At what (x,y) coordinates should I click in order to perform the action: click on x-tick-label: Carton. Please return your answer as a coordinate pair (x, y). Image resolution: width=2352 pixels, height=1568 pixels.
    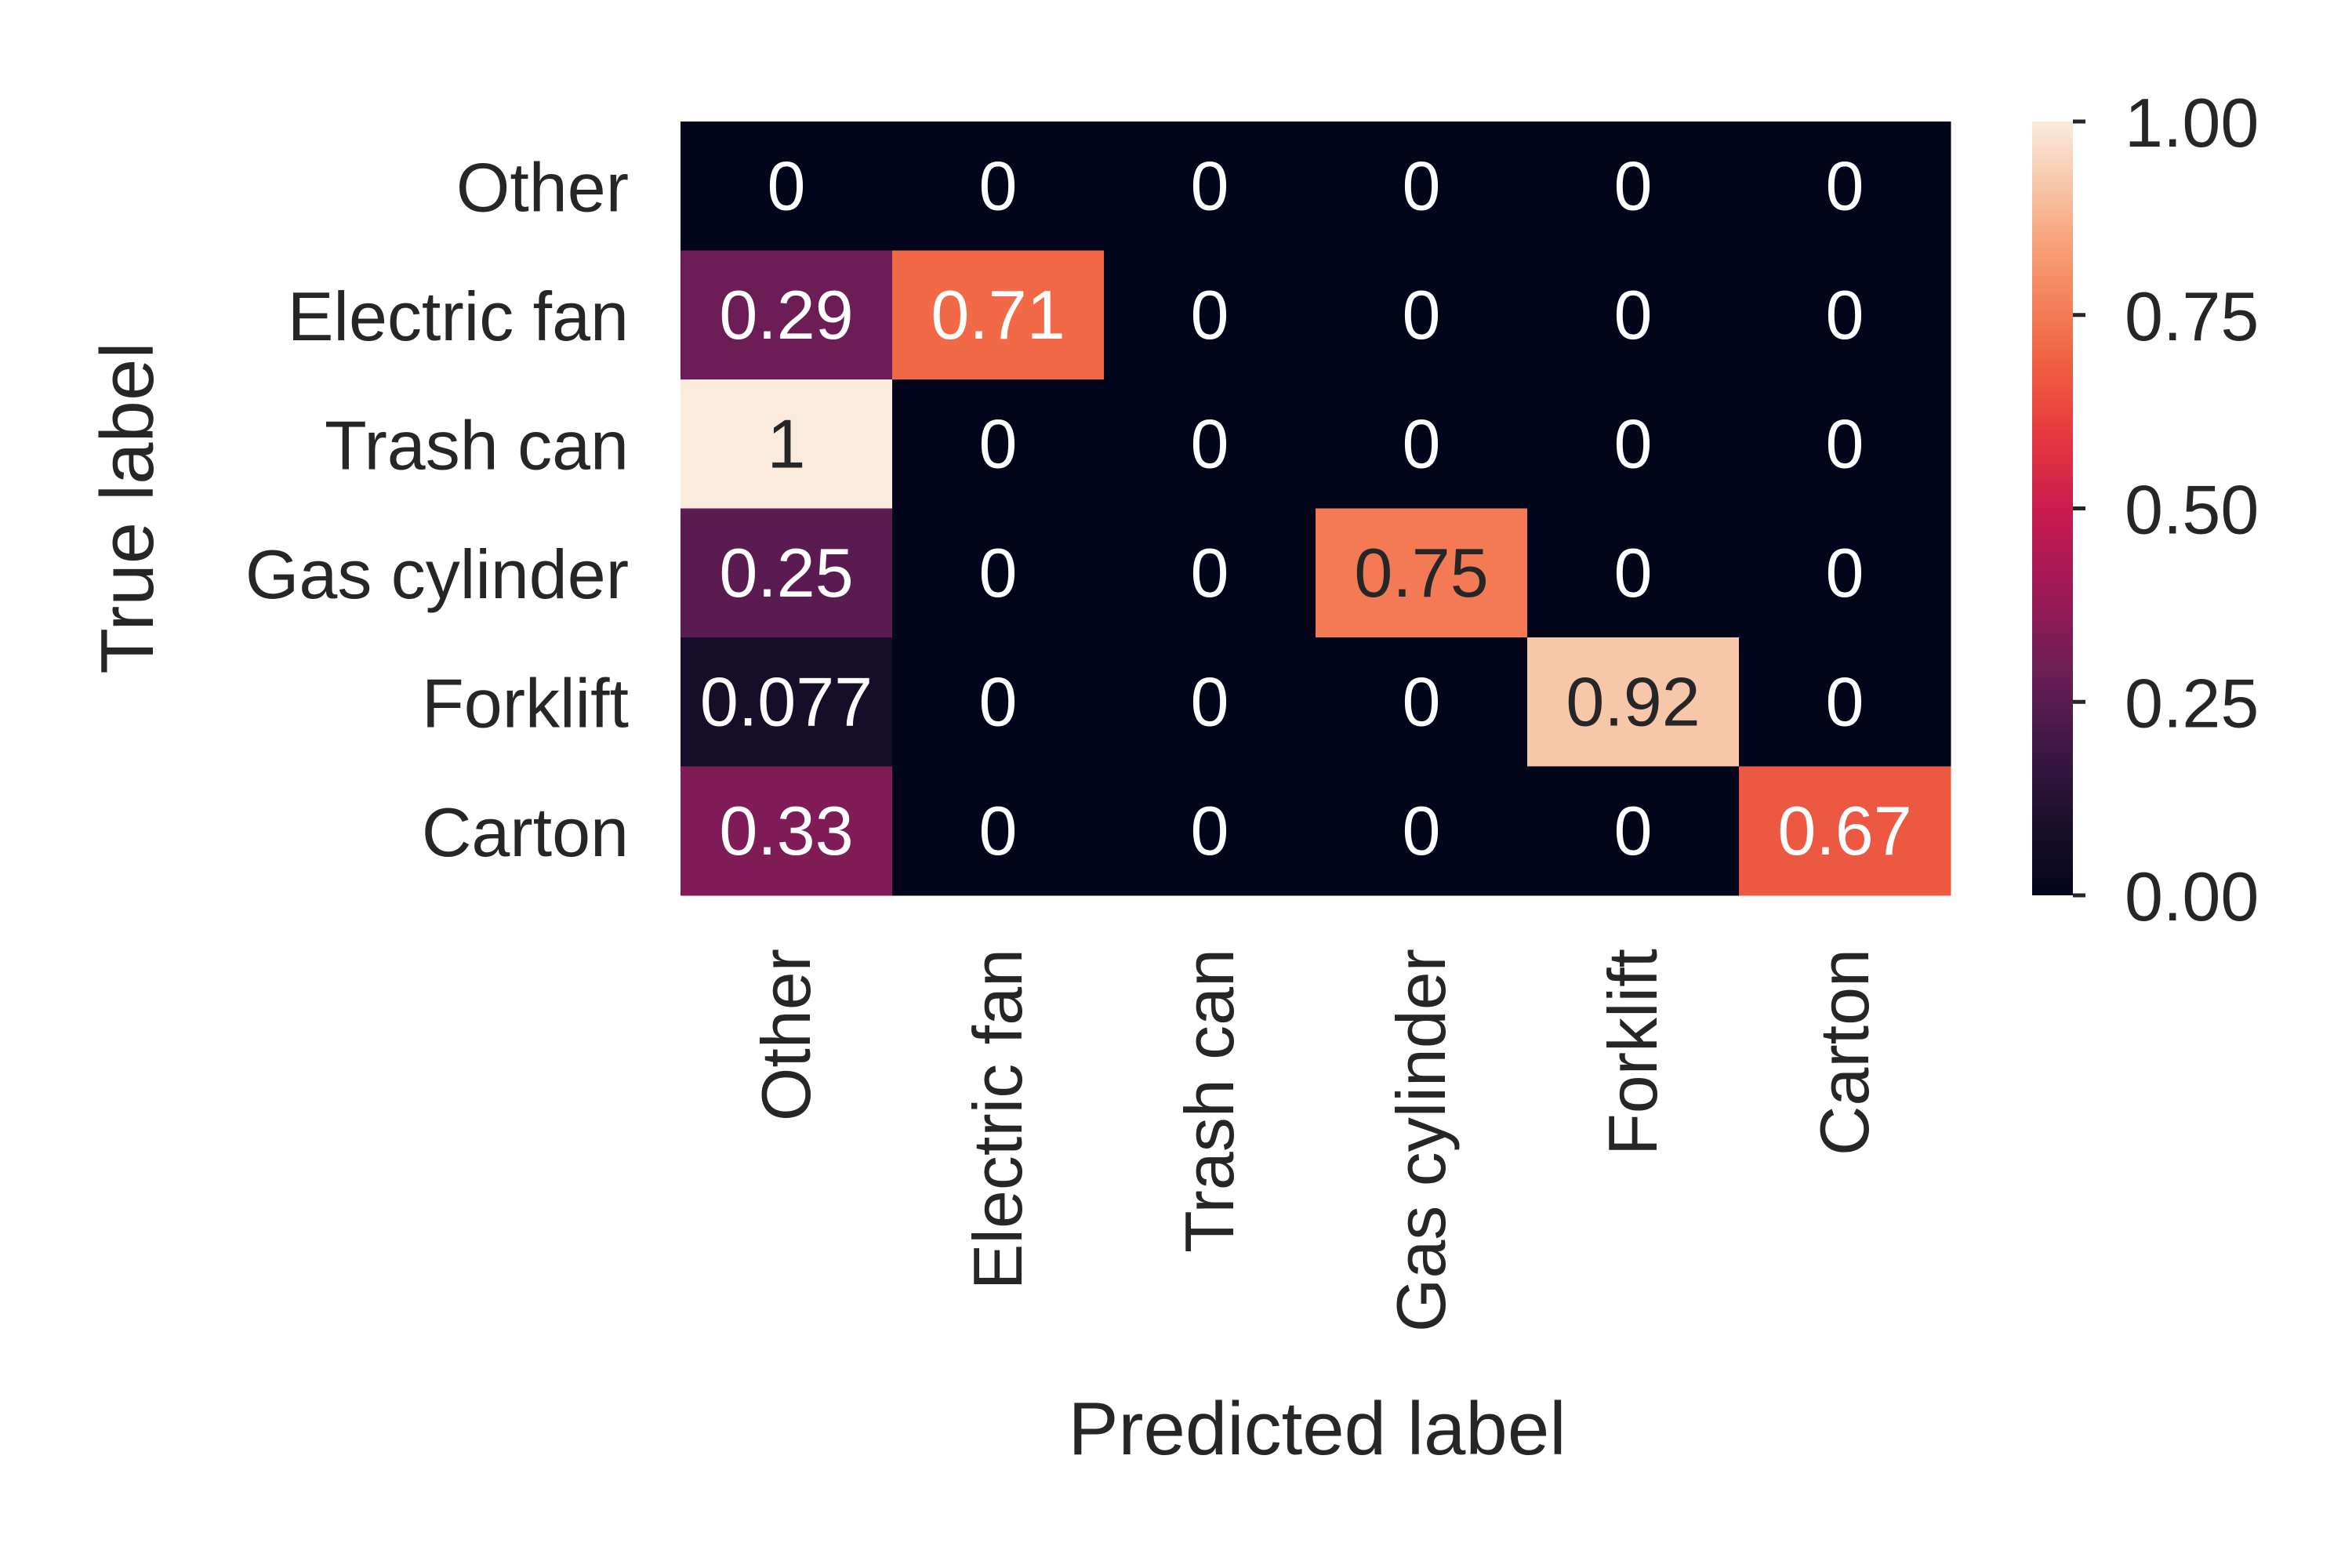
    Looking at the image, I should click on (1845, 1052).